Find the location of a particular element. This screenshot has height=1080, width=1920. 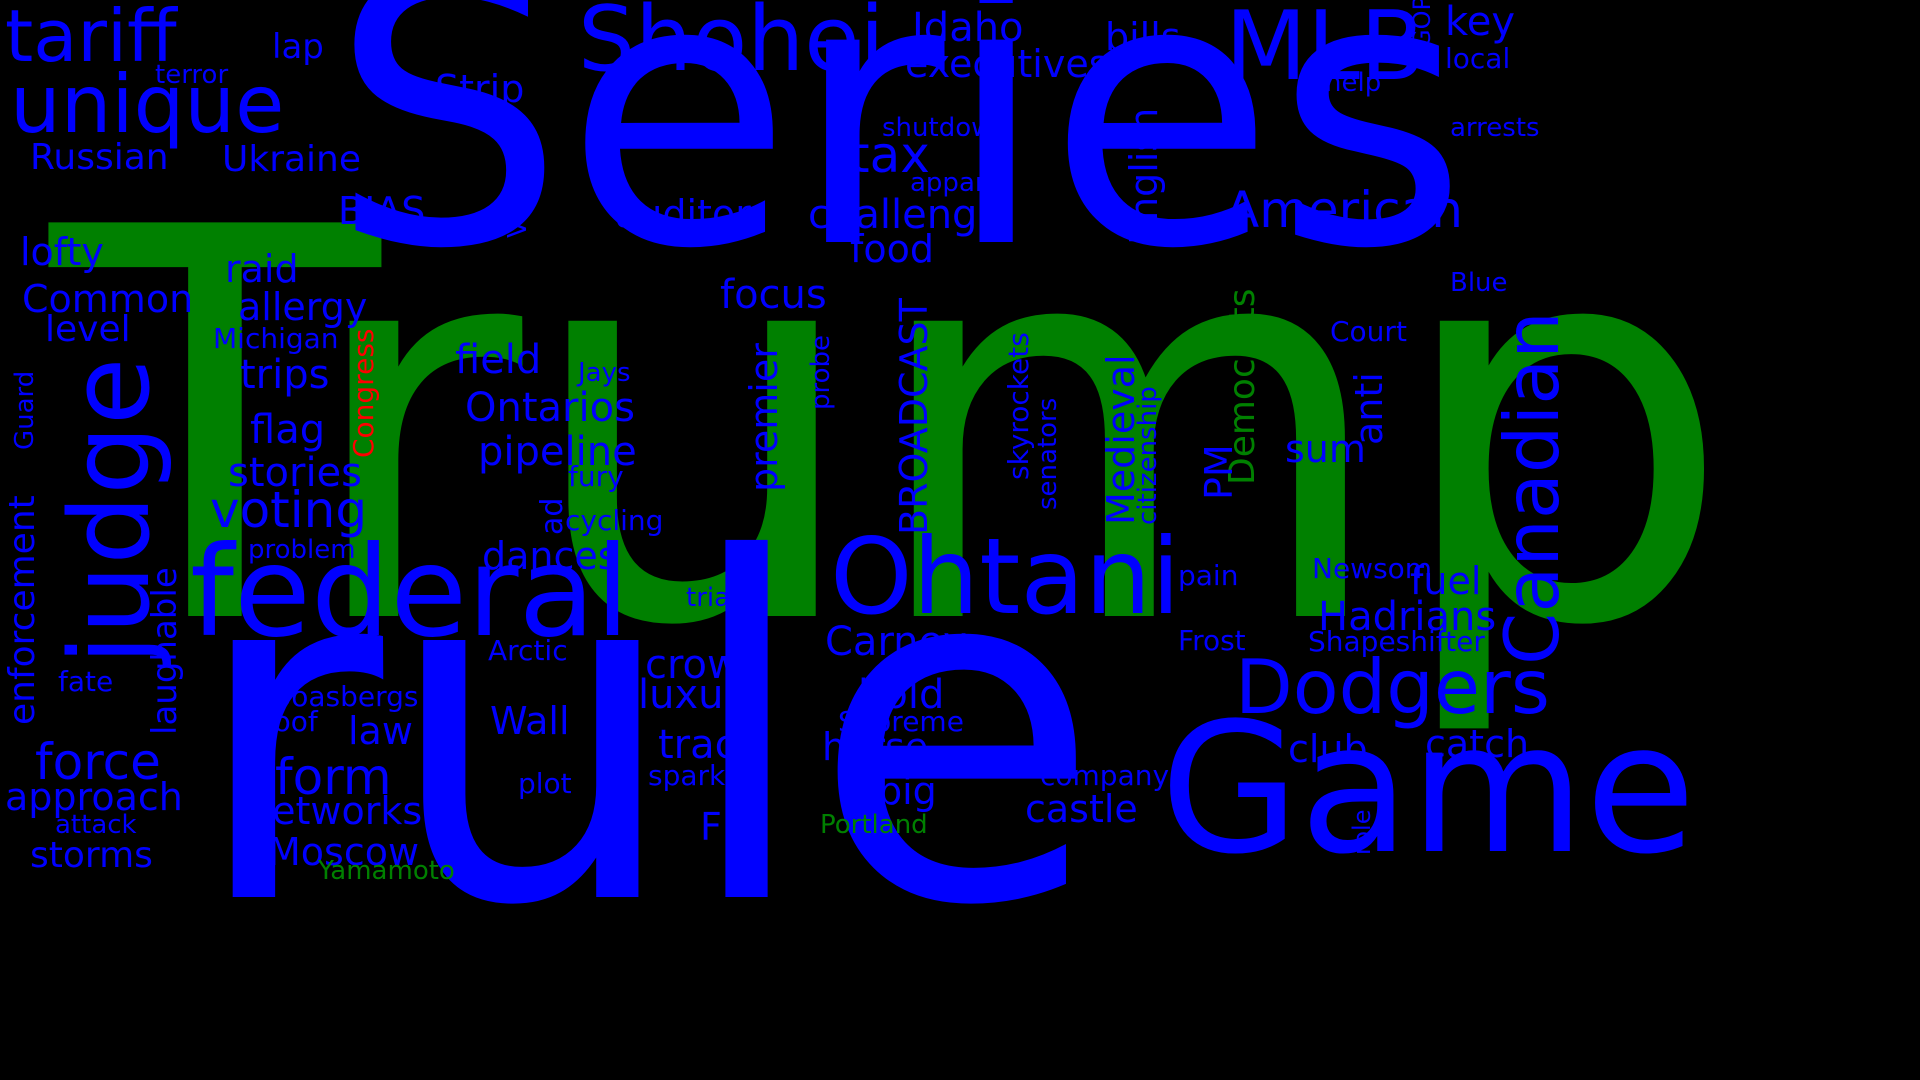

word-newsom: Newsom is located at coordinates (1372, 568).